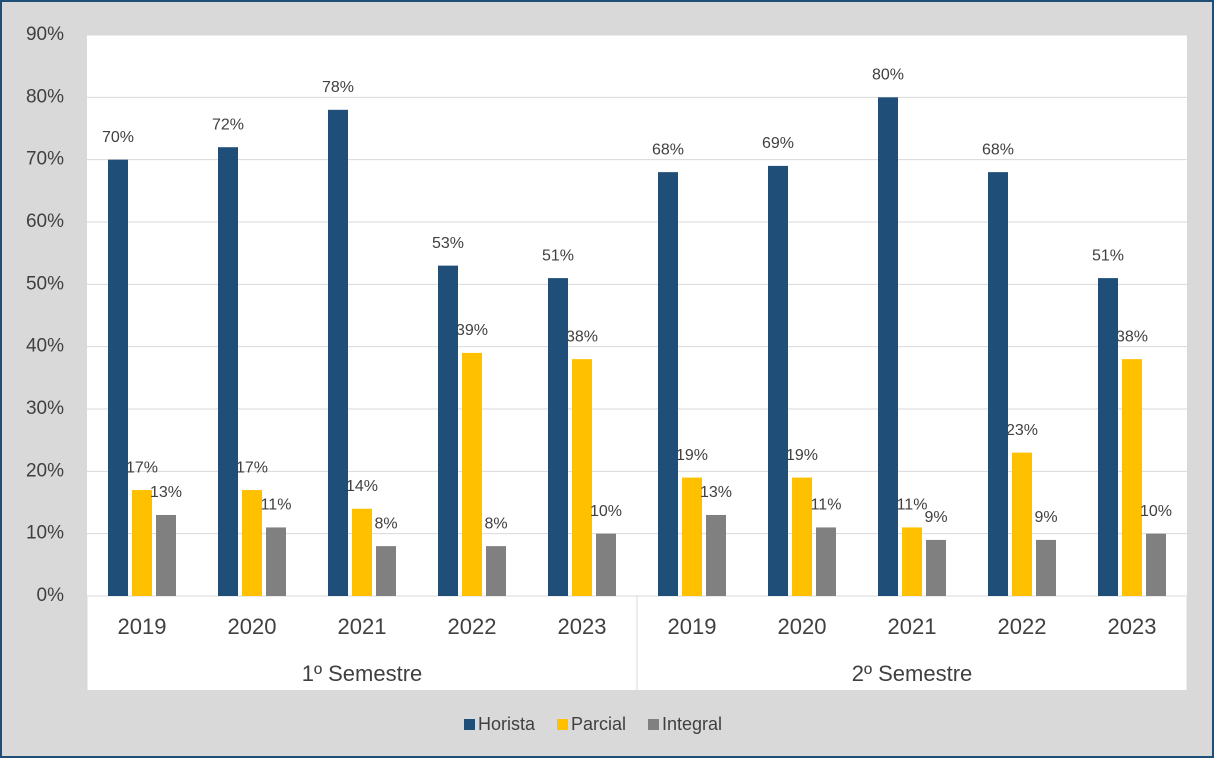  I want to click on group-label: 2º Semestre, so click(912, 673).